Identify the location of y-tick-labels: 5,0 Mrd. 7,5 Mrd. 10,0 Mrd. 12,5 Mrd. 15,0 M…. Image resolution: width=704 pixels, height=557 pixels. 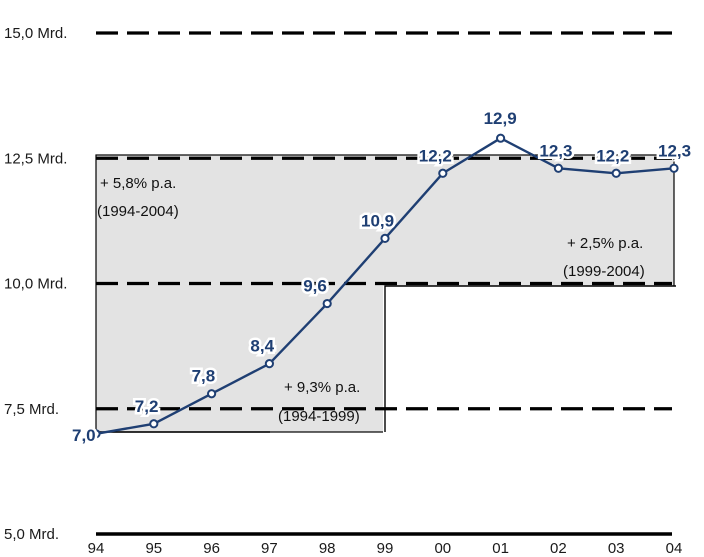
(35, 284).